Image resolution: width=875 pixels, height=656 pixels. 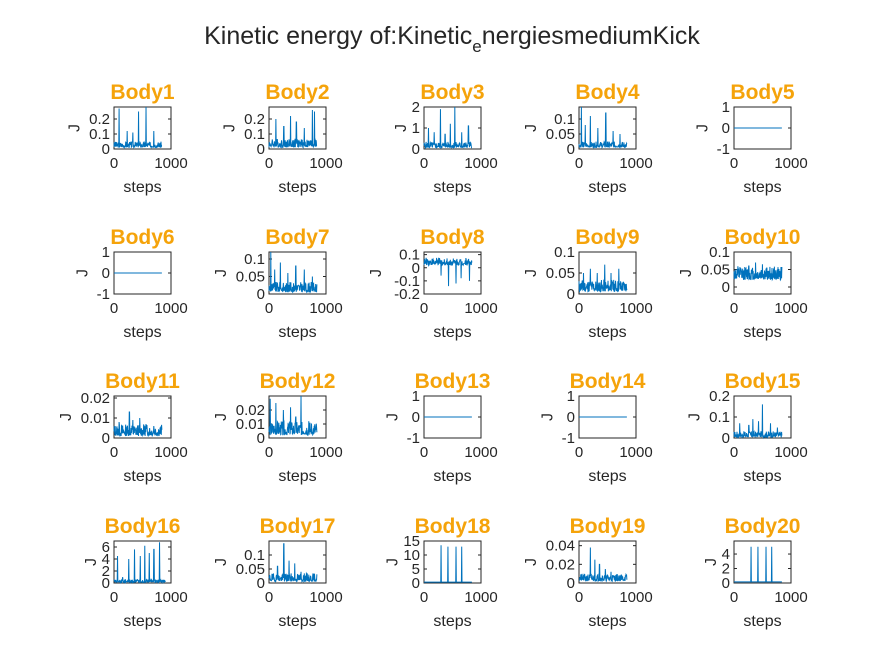 I want to click on subplot-title: Body16, so click(x=143, y=526).